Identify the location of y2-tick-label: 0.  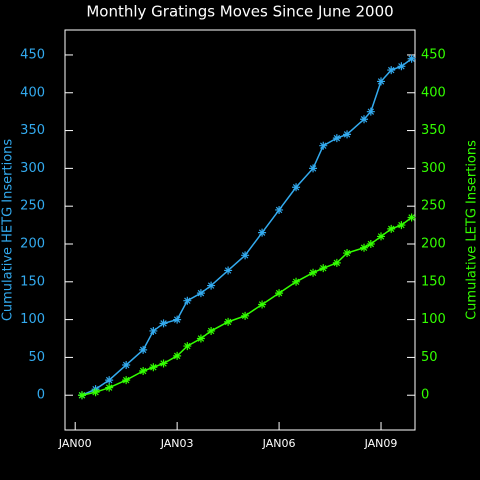
(425, 395).